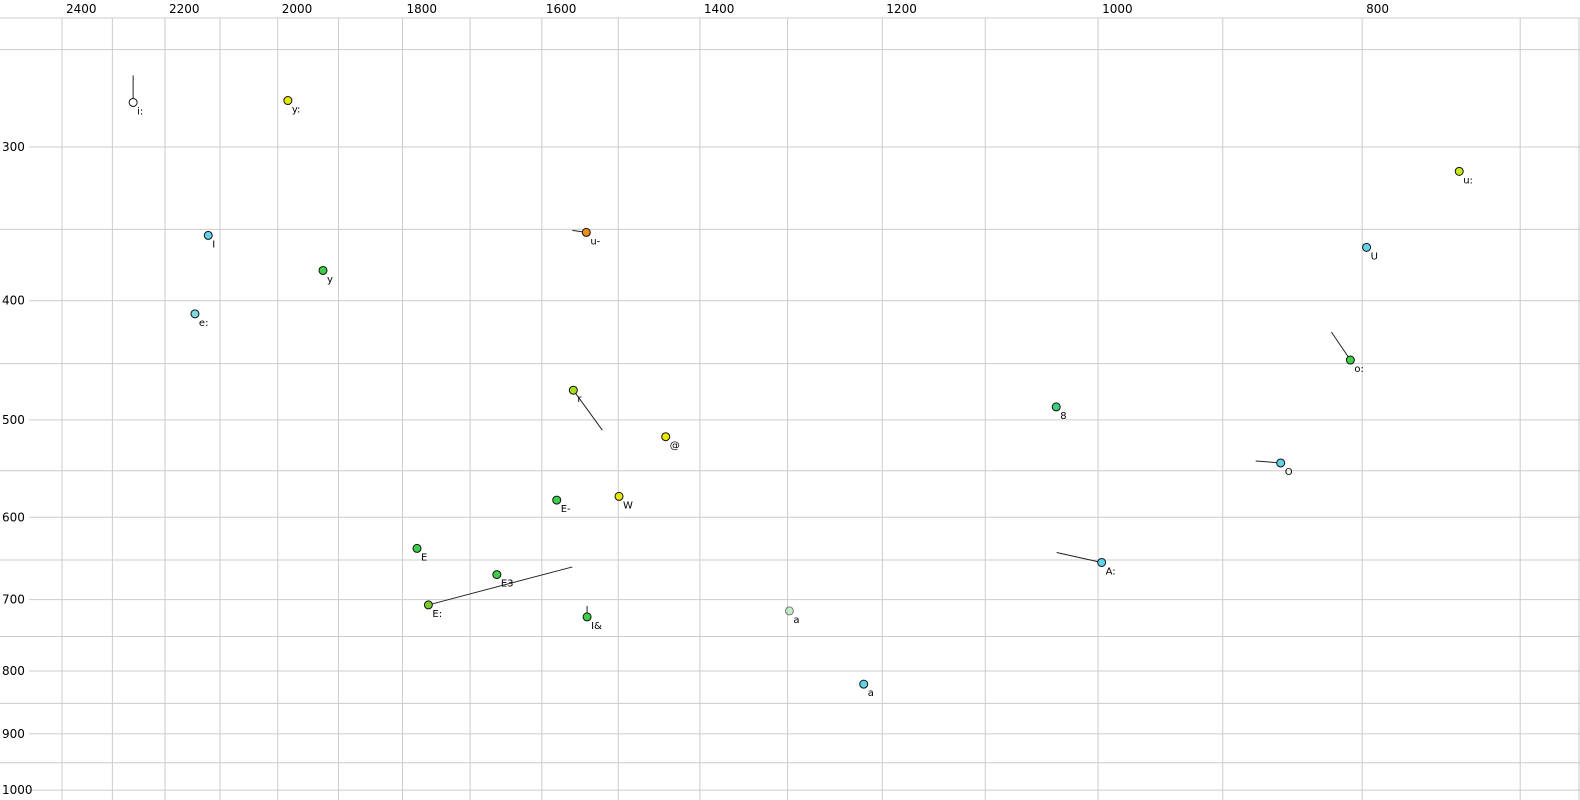 The height and width of the screenshot is (800, 1580). I want to click on y-tick-label-500: 500, so click(13, 420).